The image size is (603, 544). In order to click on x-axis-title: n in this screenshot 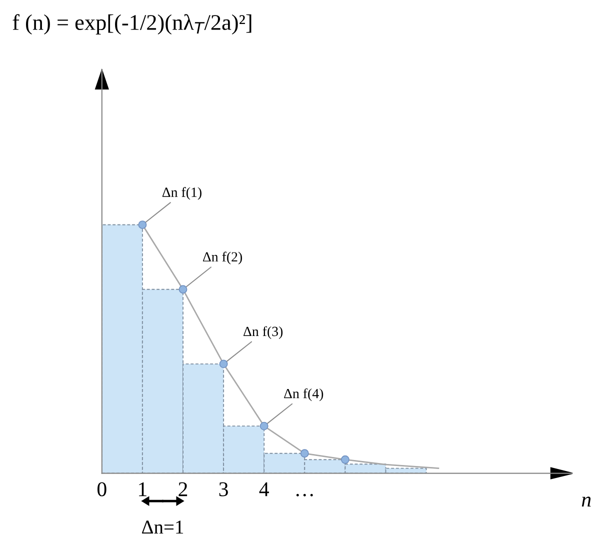, I will do `click(586, 501)`.